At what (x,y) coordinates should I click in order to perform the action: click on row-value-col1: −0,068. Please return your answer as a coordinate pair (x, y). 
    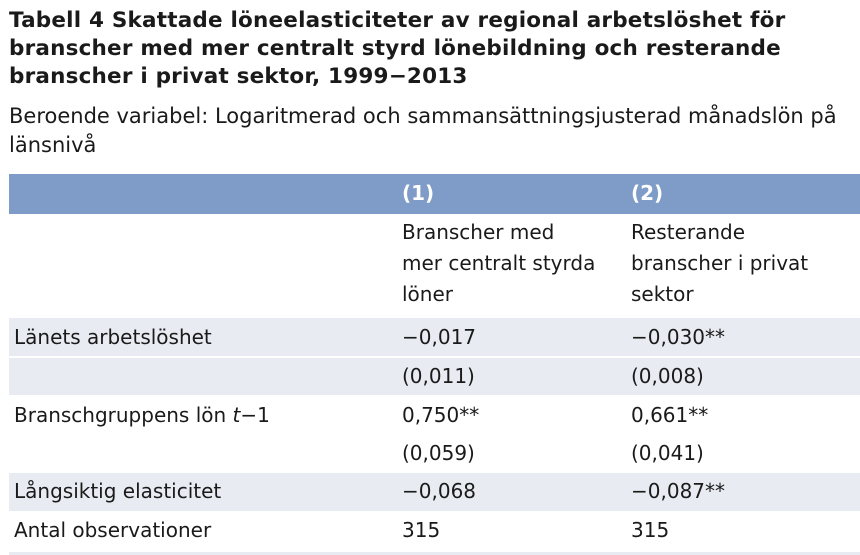
    Looking at the image, I should click on (439, 491).